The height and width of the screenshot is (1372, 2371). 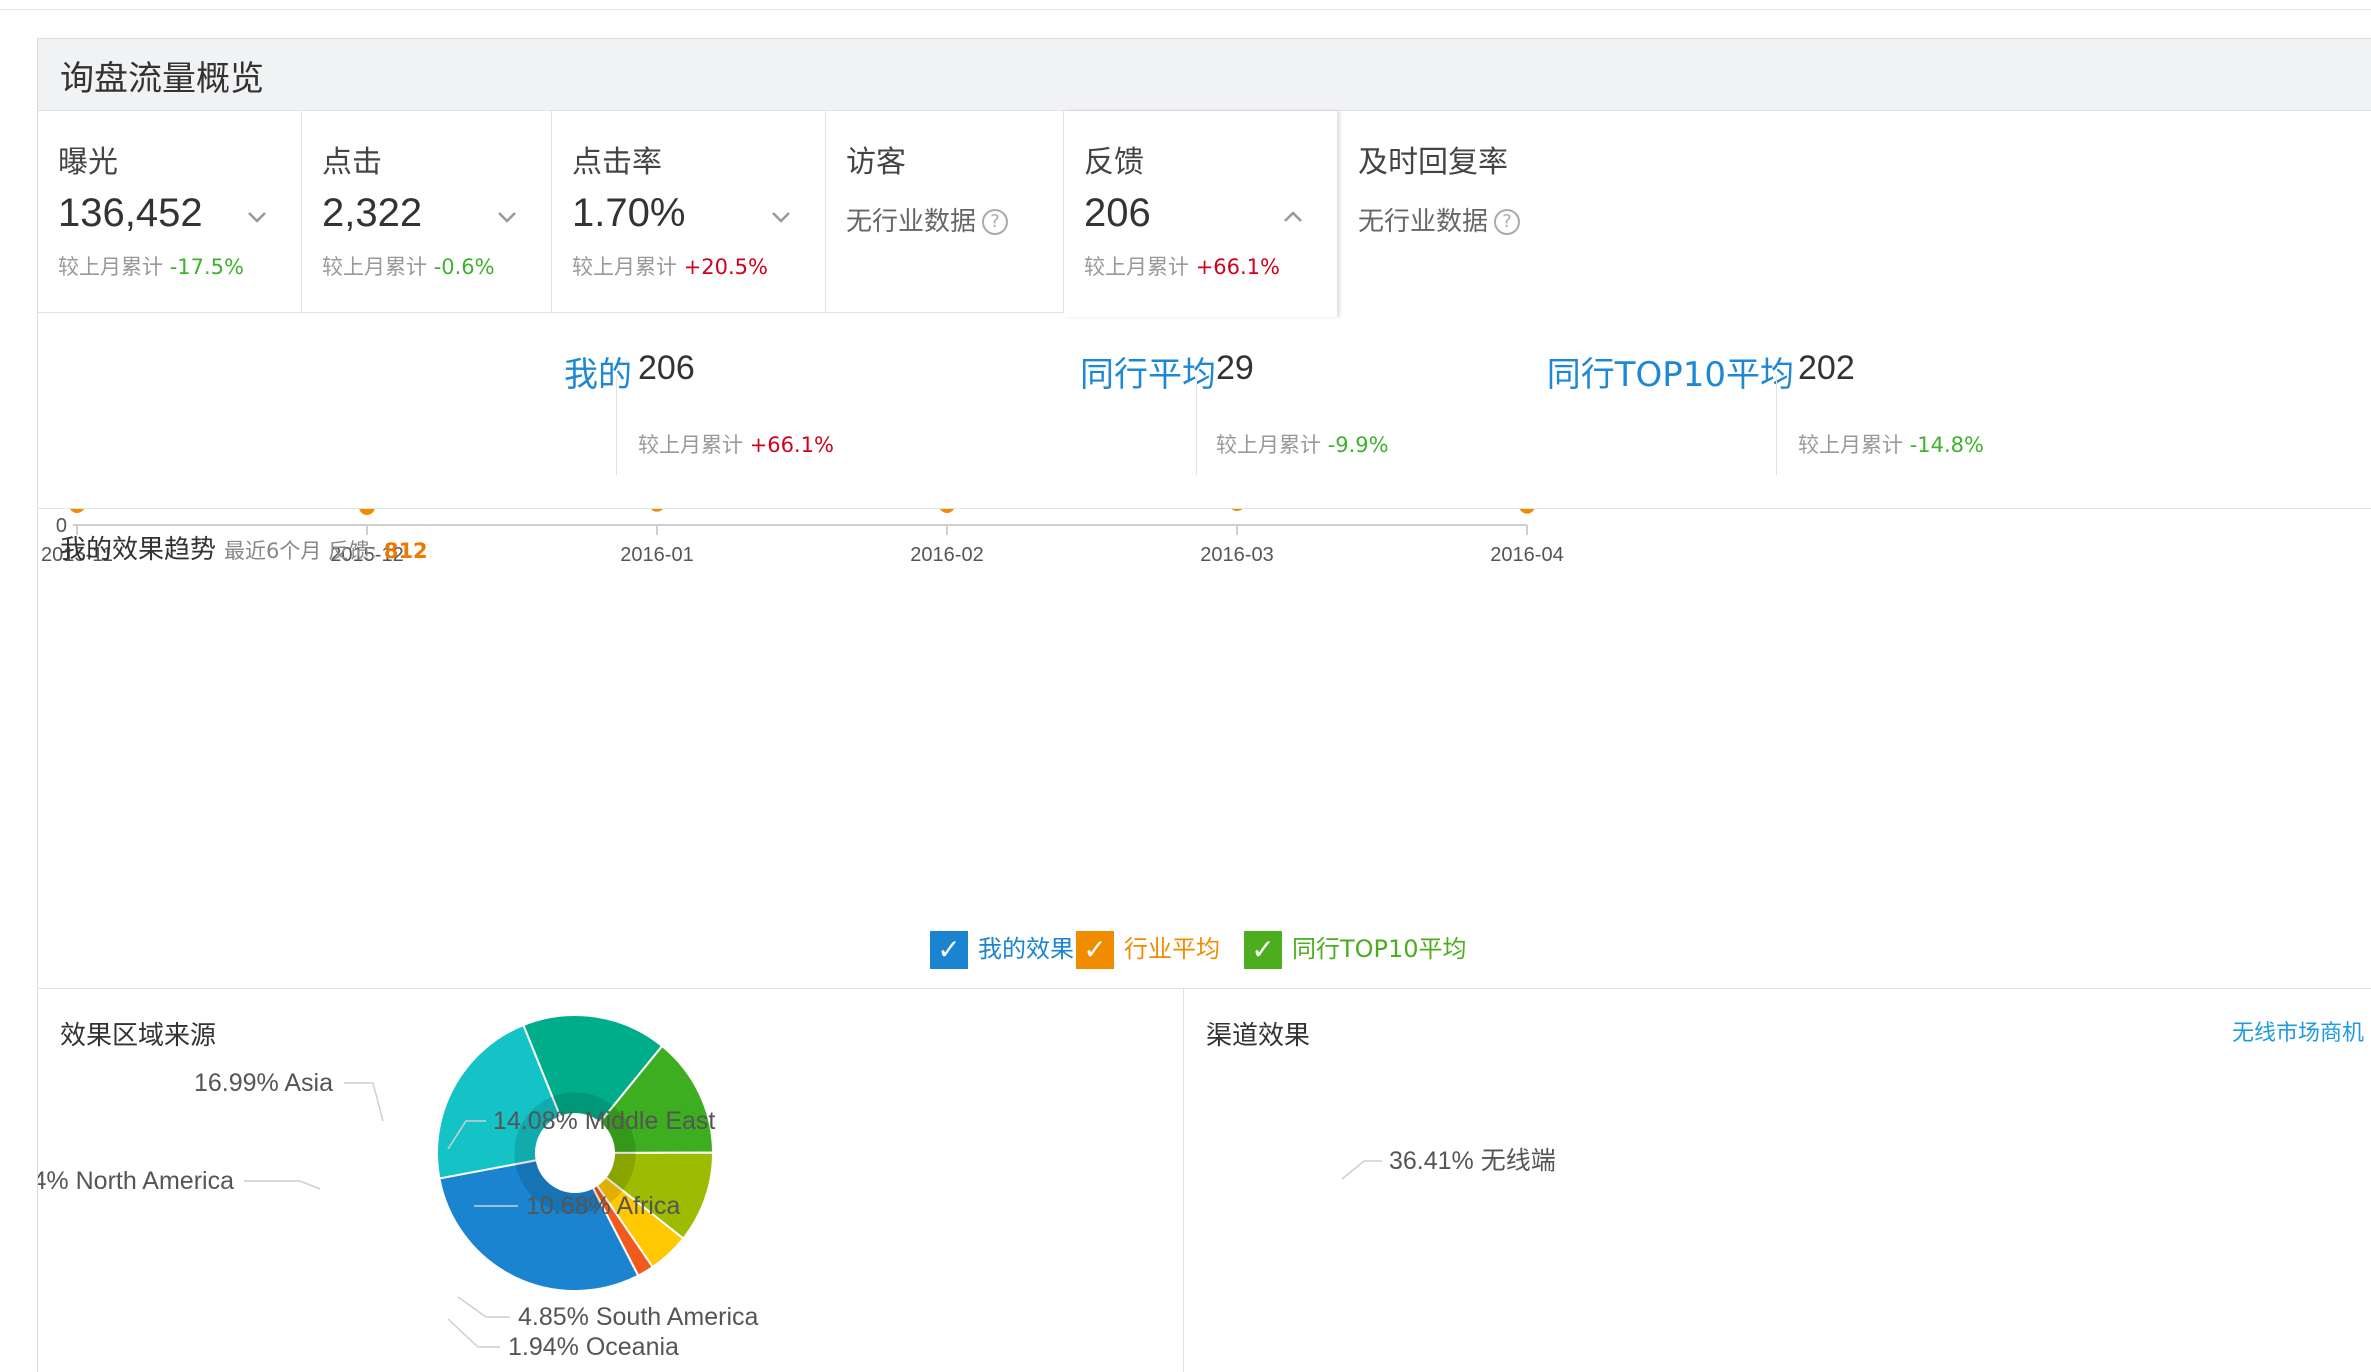 I want to click on metric-label: 点击率, so click(x=617, y=162).